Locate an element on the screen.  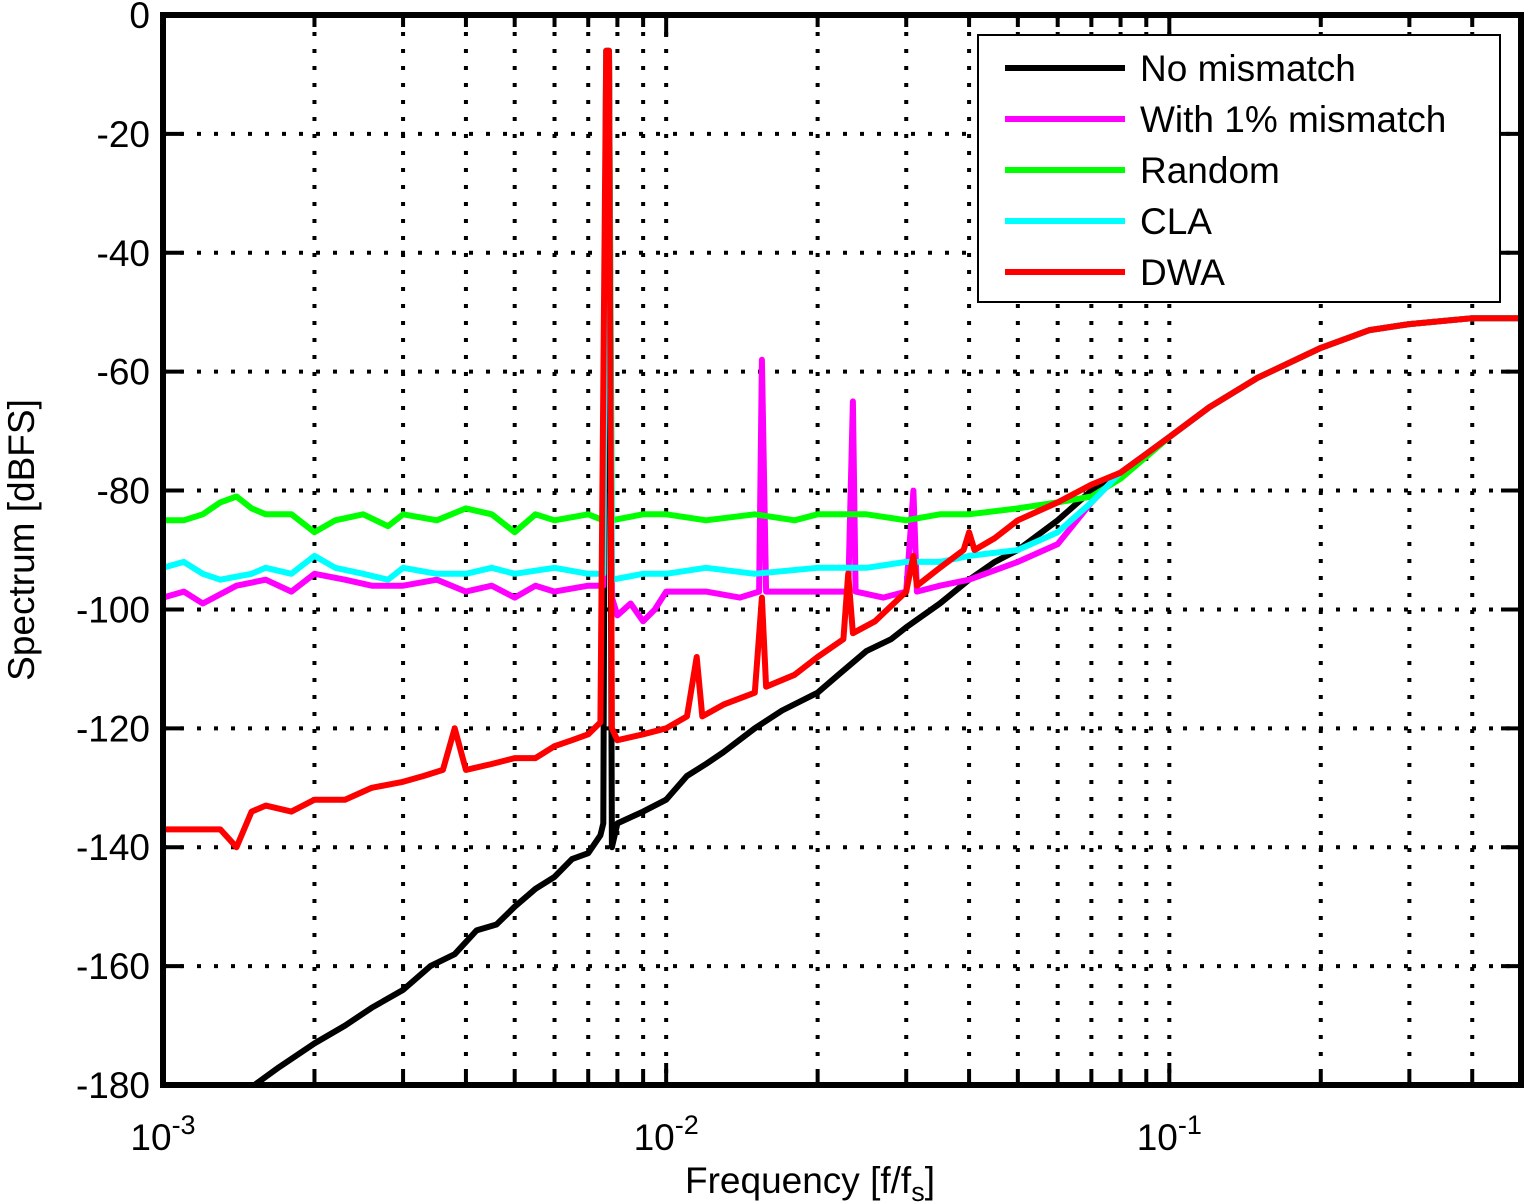
legend-label: CLA is located at coordinates (1176, 221).